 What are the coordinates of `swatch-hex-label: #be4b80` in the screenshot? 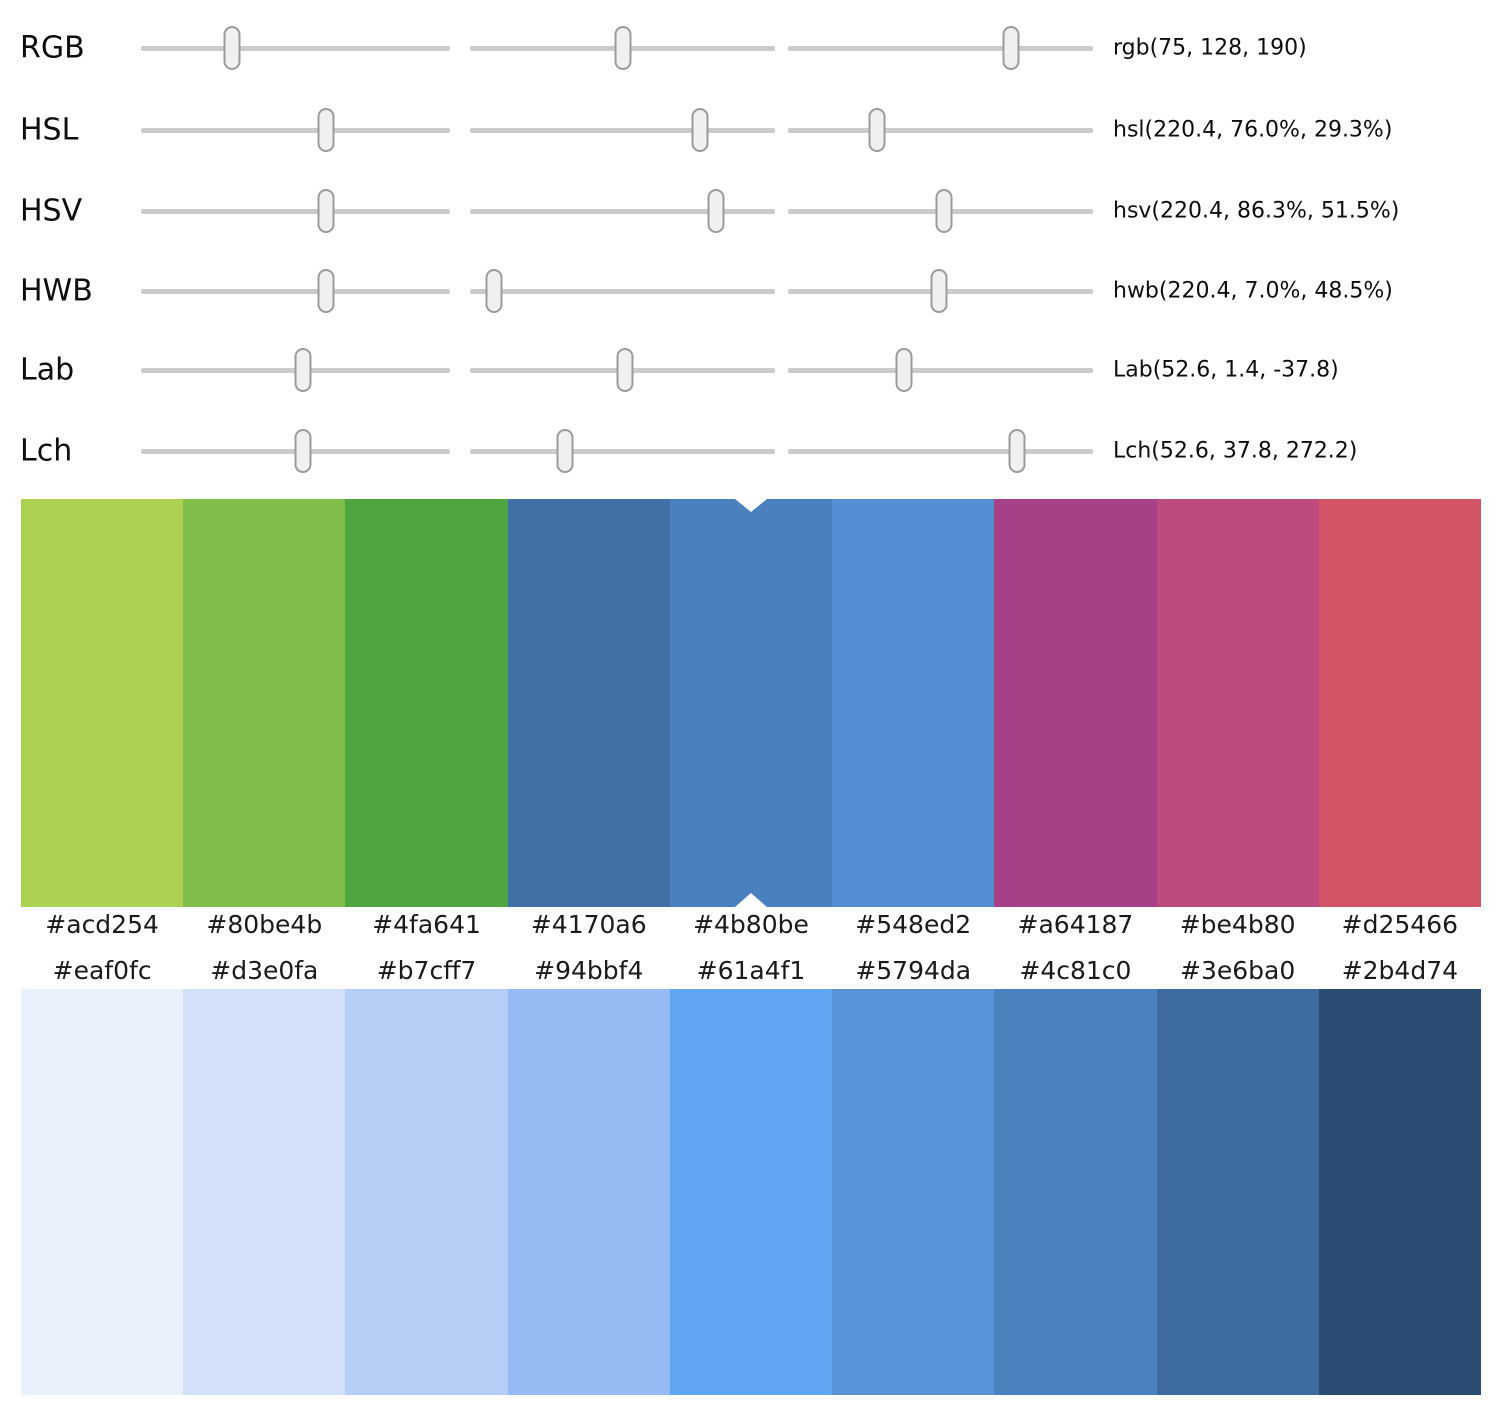 It's located at (1237, 924).